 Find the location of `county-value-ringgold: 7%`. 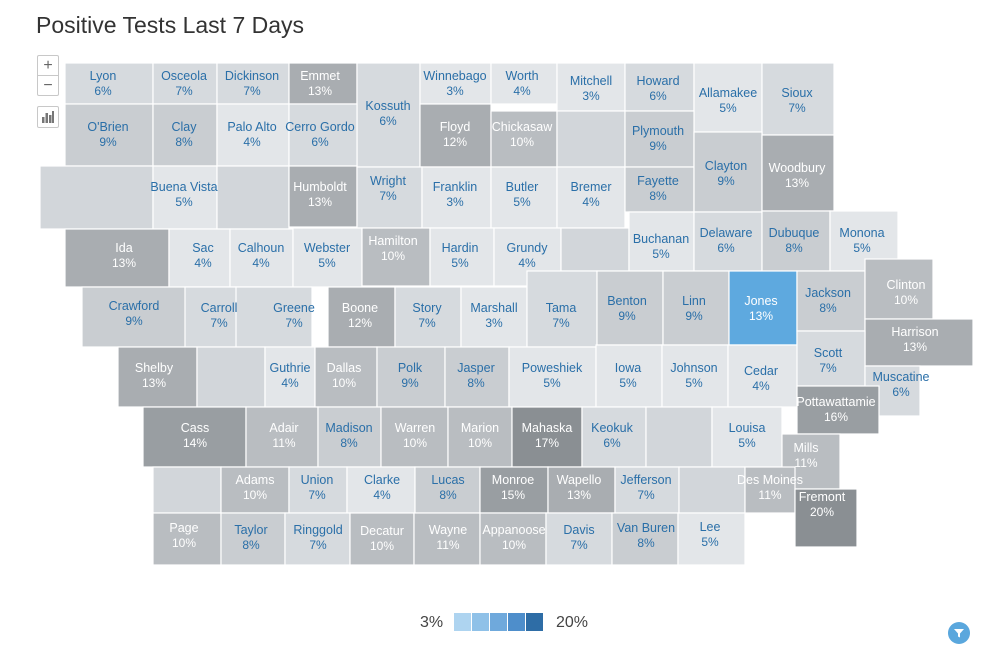

county-value-ringgold: 7% is located at coordinates (318, 545).